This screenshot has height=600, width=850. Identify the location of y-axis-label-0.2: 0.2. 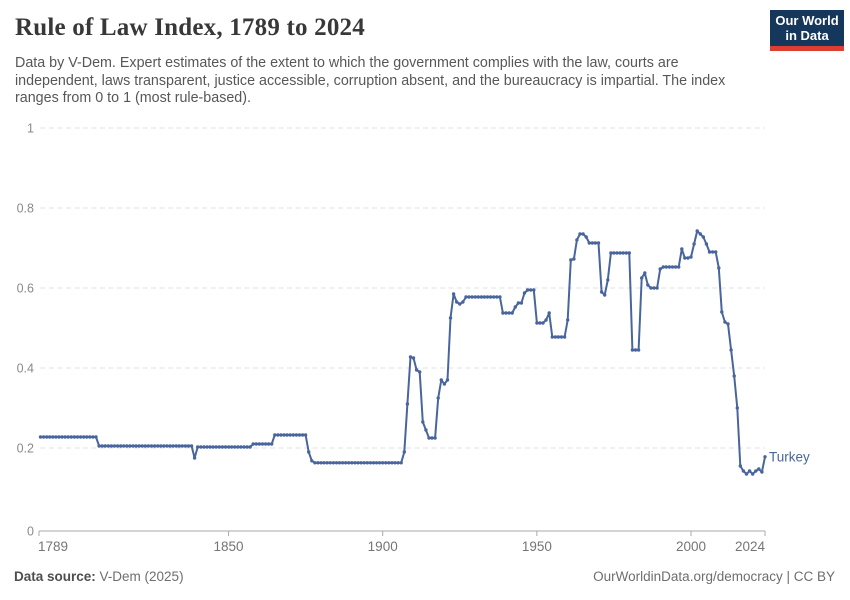
(25, 449).